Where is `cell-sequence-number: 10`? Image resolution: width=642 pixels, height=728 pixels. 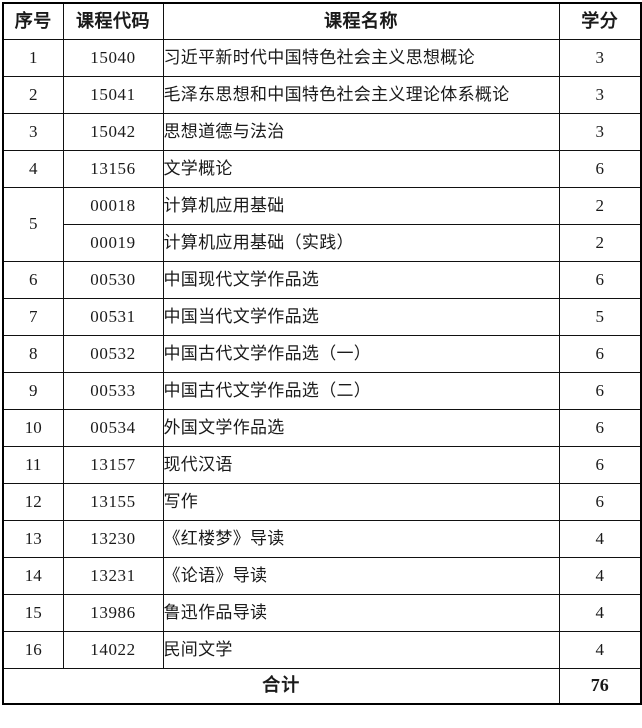 cell-sequence-number: 10 is located at coordinates (33, 428).